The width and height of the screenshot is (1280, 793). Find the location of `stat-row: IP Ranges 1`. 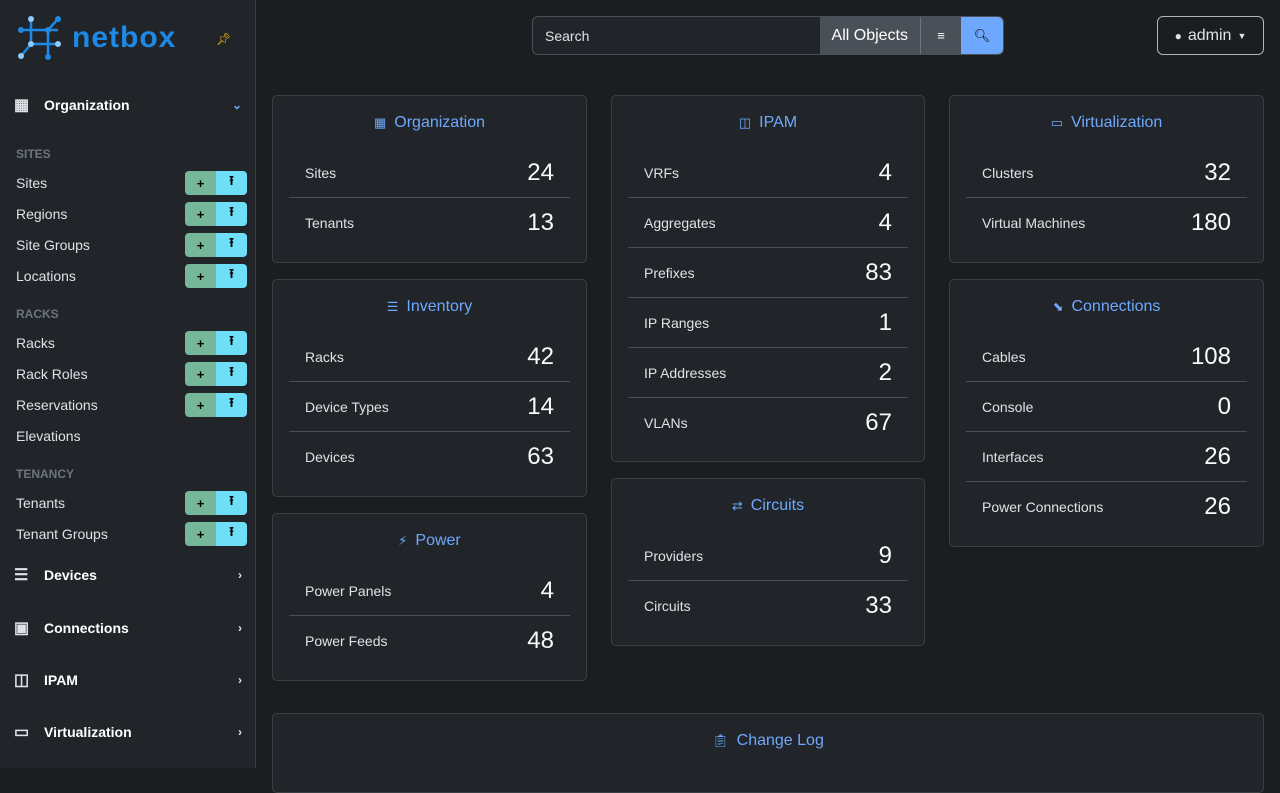

stat-row: IP Ranges 1 is located at coordinates (768, 323).